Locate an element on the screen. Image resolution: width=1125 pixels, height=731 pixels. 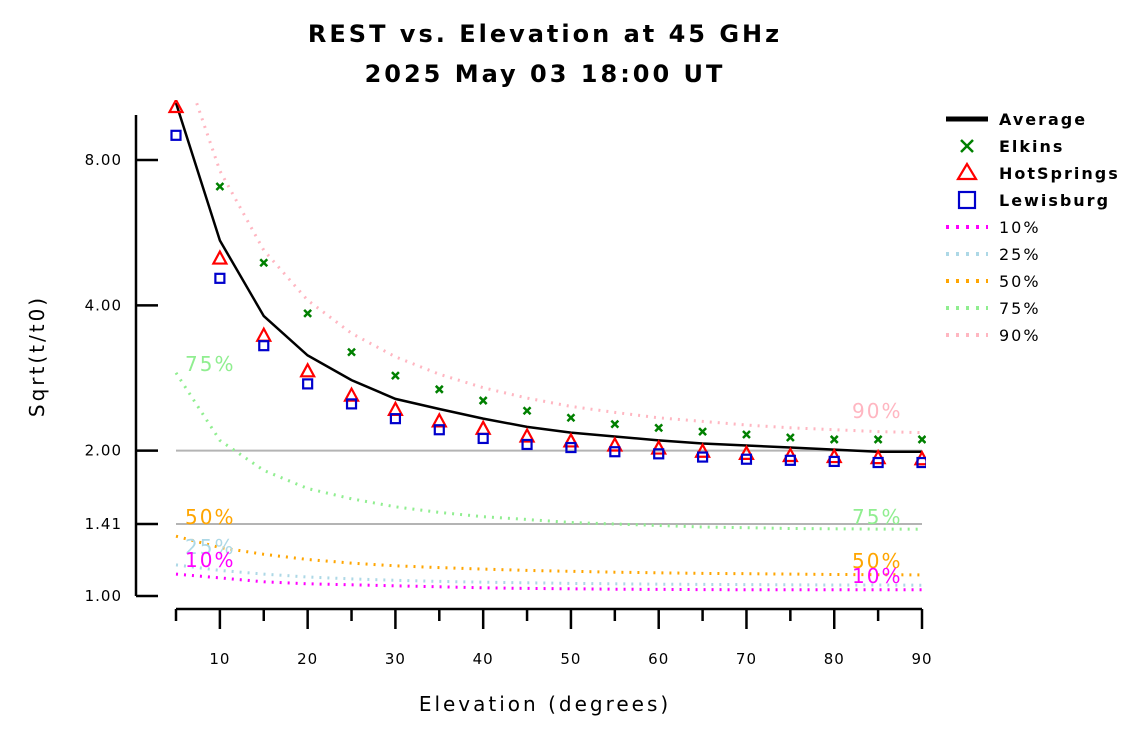
y-tick-label: 2.00 is located at coordinates (103, 451).